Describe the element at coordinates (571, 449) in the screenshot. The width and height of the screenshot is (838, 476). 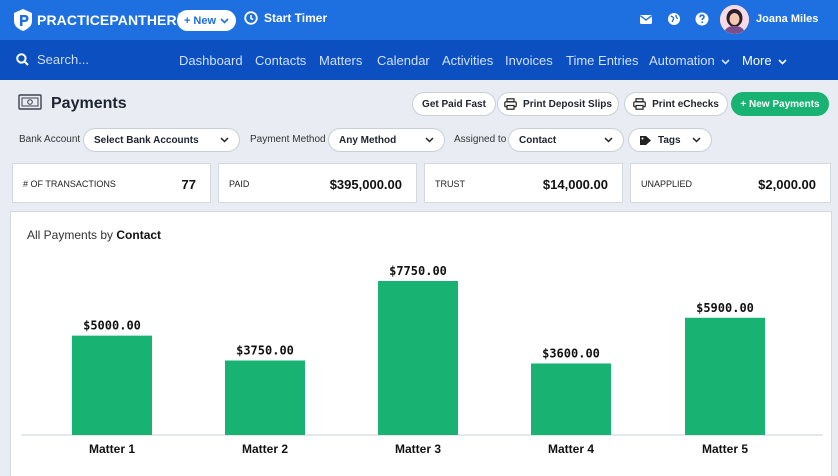
I see `category-tick-label: Matter 4` at that location.